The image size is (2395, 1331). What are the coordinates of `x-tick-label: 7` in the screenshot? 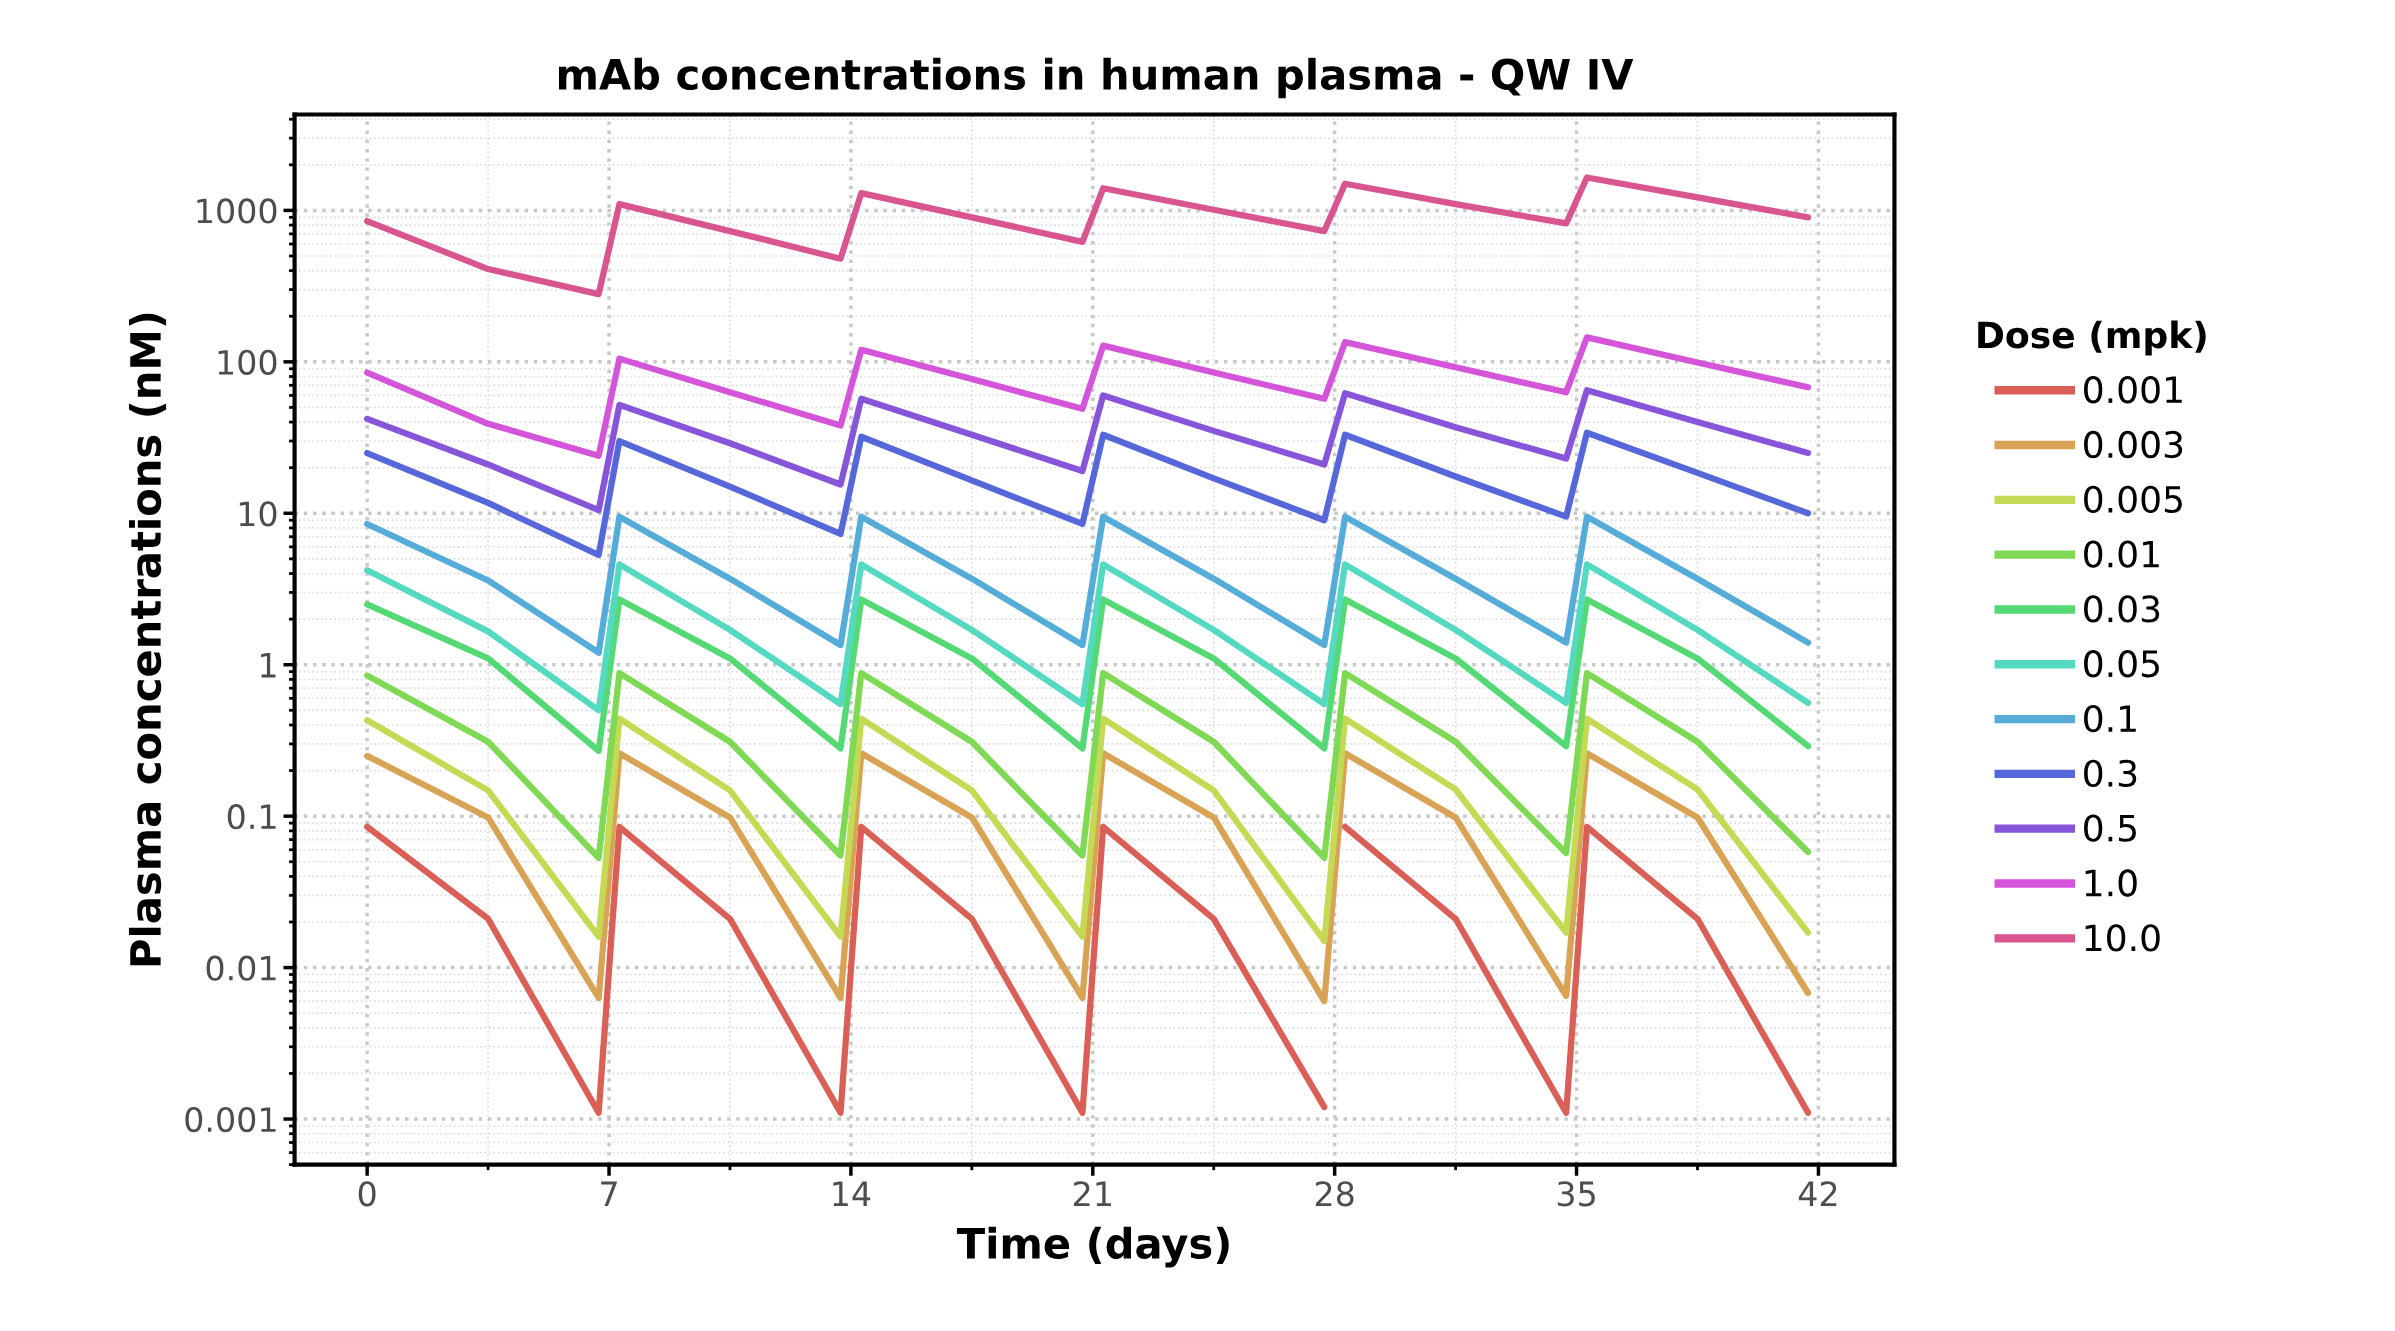 It's located at (609, 1193).